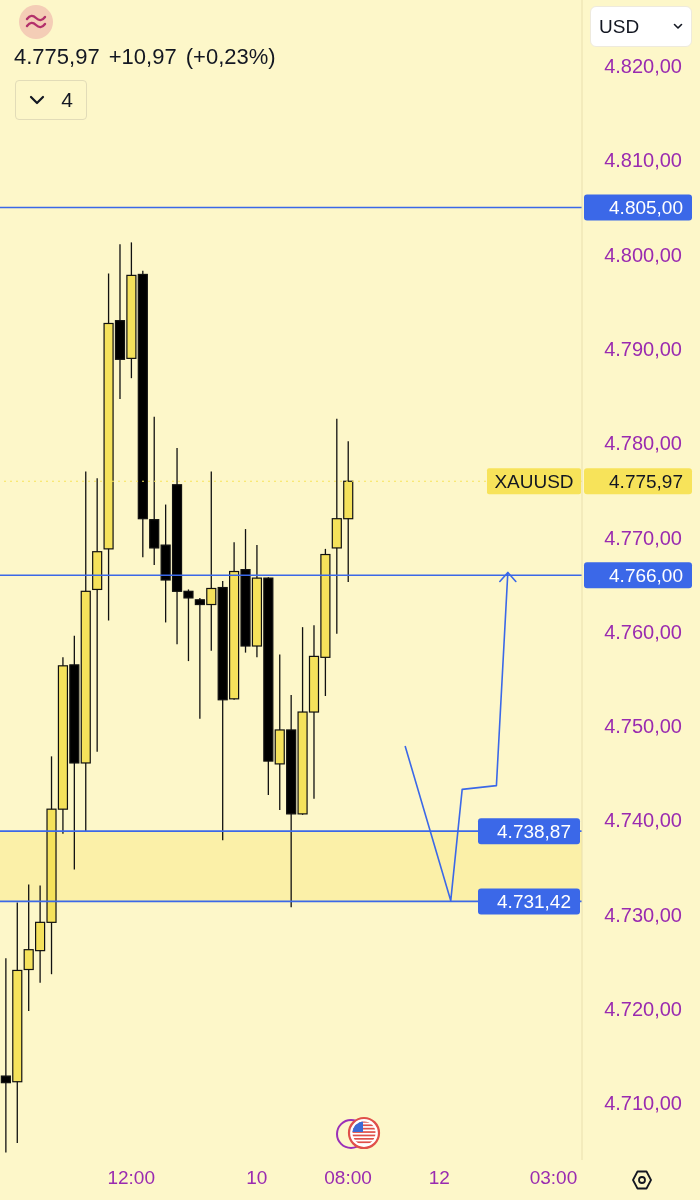  Describe the element at coordinates (643, 820) in the screenshot. I see `y-tick-label: 4.740,00` at that location.